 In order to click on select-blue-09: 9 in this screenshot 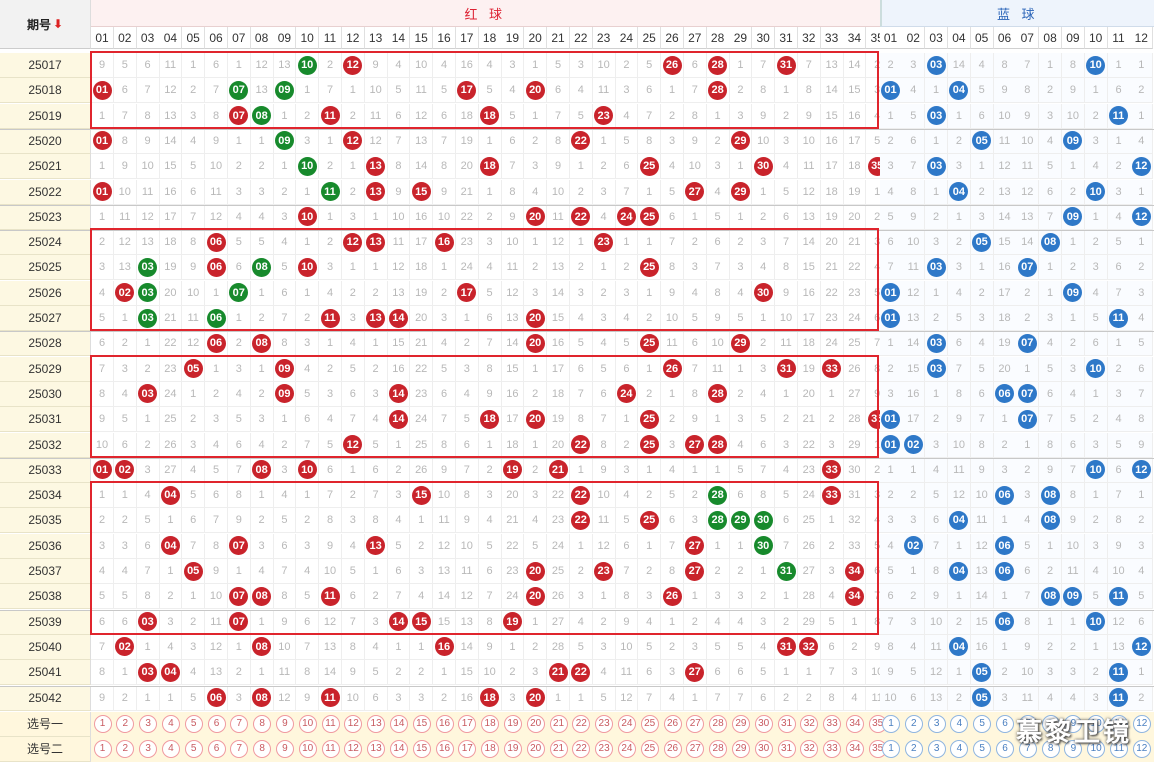, I will do `click(1073, 724)`.